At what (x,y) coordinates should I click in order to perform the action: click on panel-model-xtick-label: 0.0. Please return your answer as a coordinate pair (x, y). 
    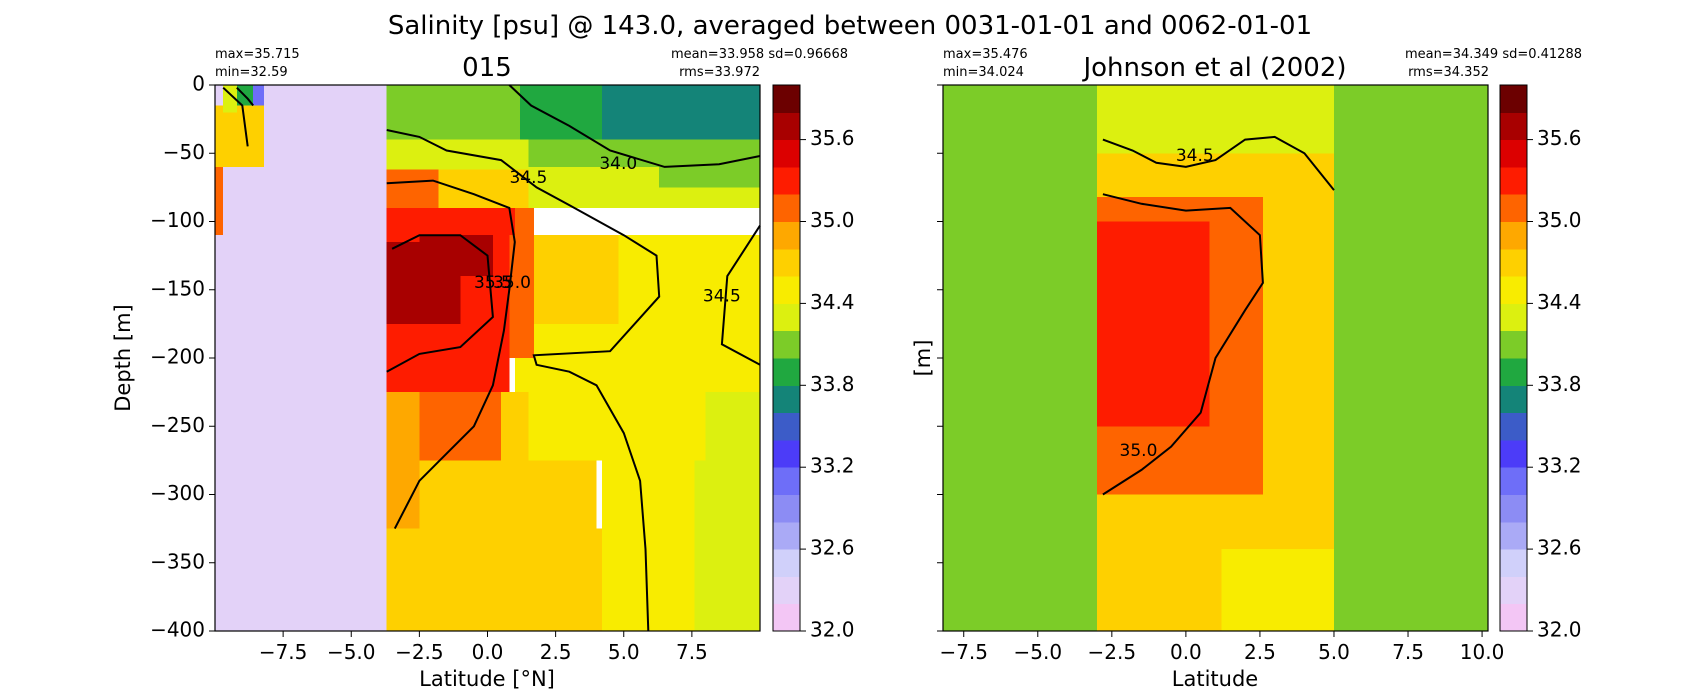
    Looking at the image, I should click on (488, 652).